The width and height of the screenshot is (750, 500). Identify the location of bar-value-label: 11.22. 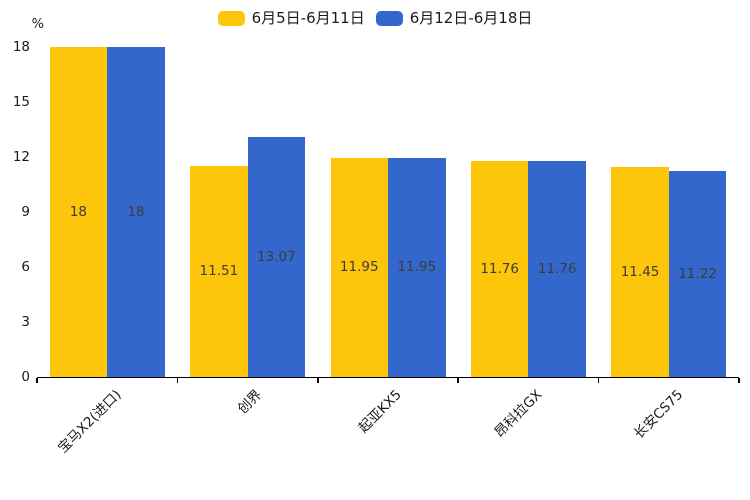
(697, 274).